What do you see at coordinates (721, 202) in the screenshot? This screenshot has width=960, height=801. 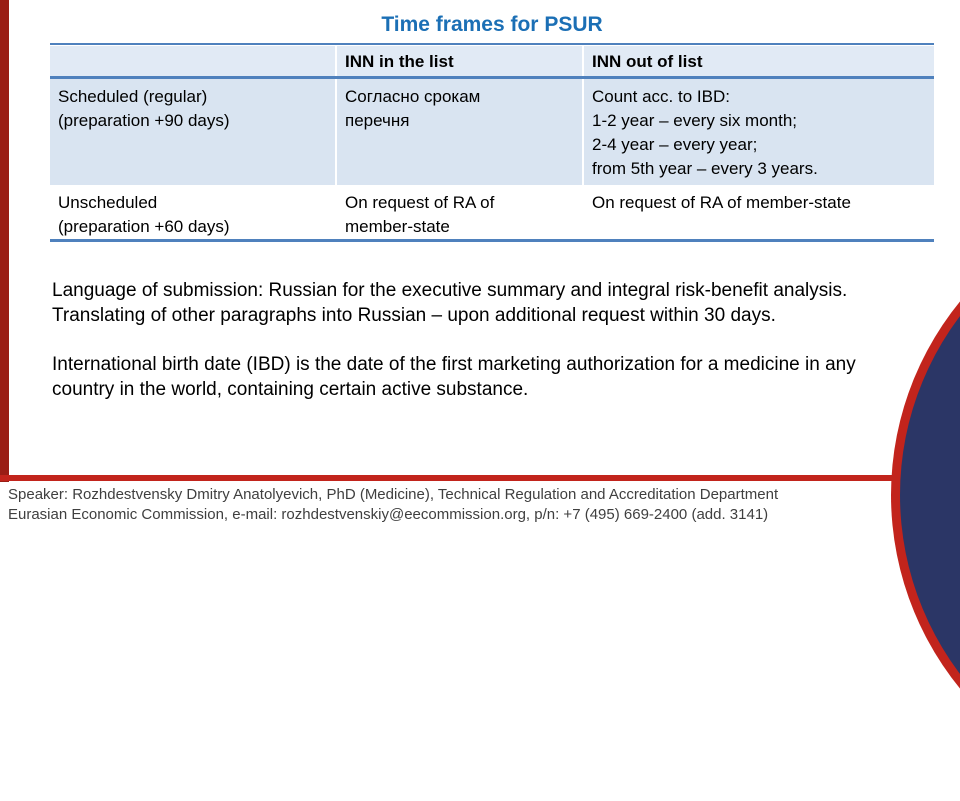 I see `cell-unscheduled-inn-out: On request of RA of member-state` at bounding box center [721, 202].